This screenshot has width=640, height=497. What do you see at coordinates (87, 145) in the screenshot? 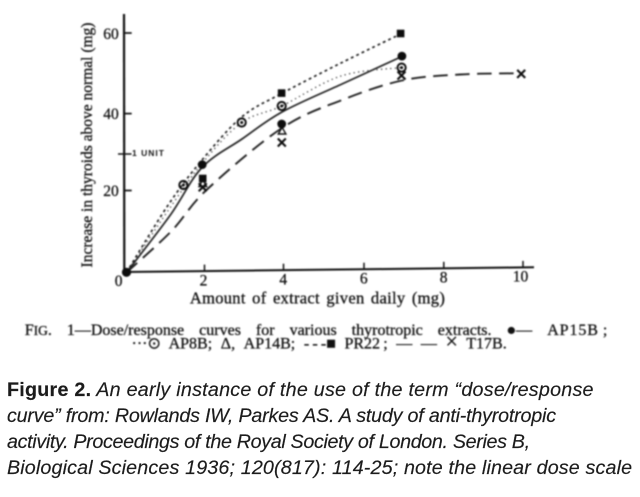
I see `svg-text:Increase in thyroids above nor: Increase in thyroids above normal (mg)` at bounding box center [87, 145].